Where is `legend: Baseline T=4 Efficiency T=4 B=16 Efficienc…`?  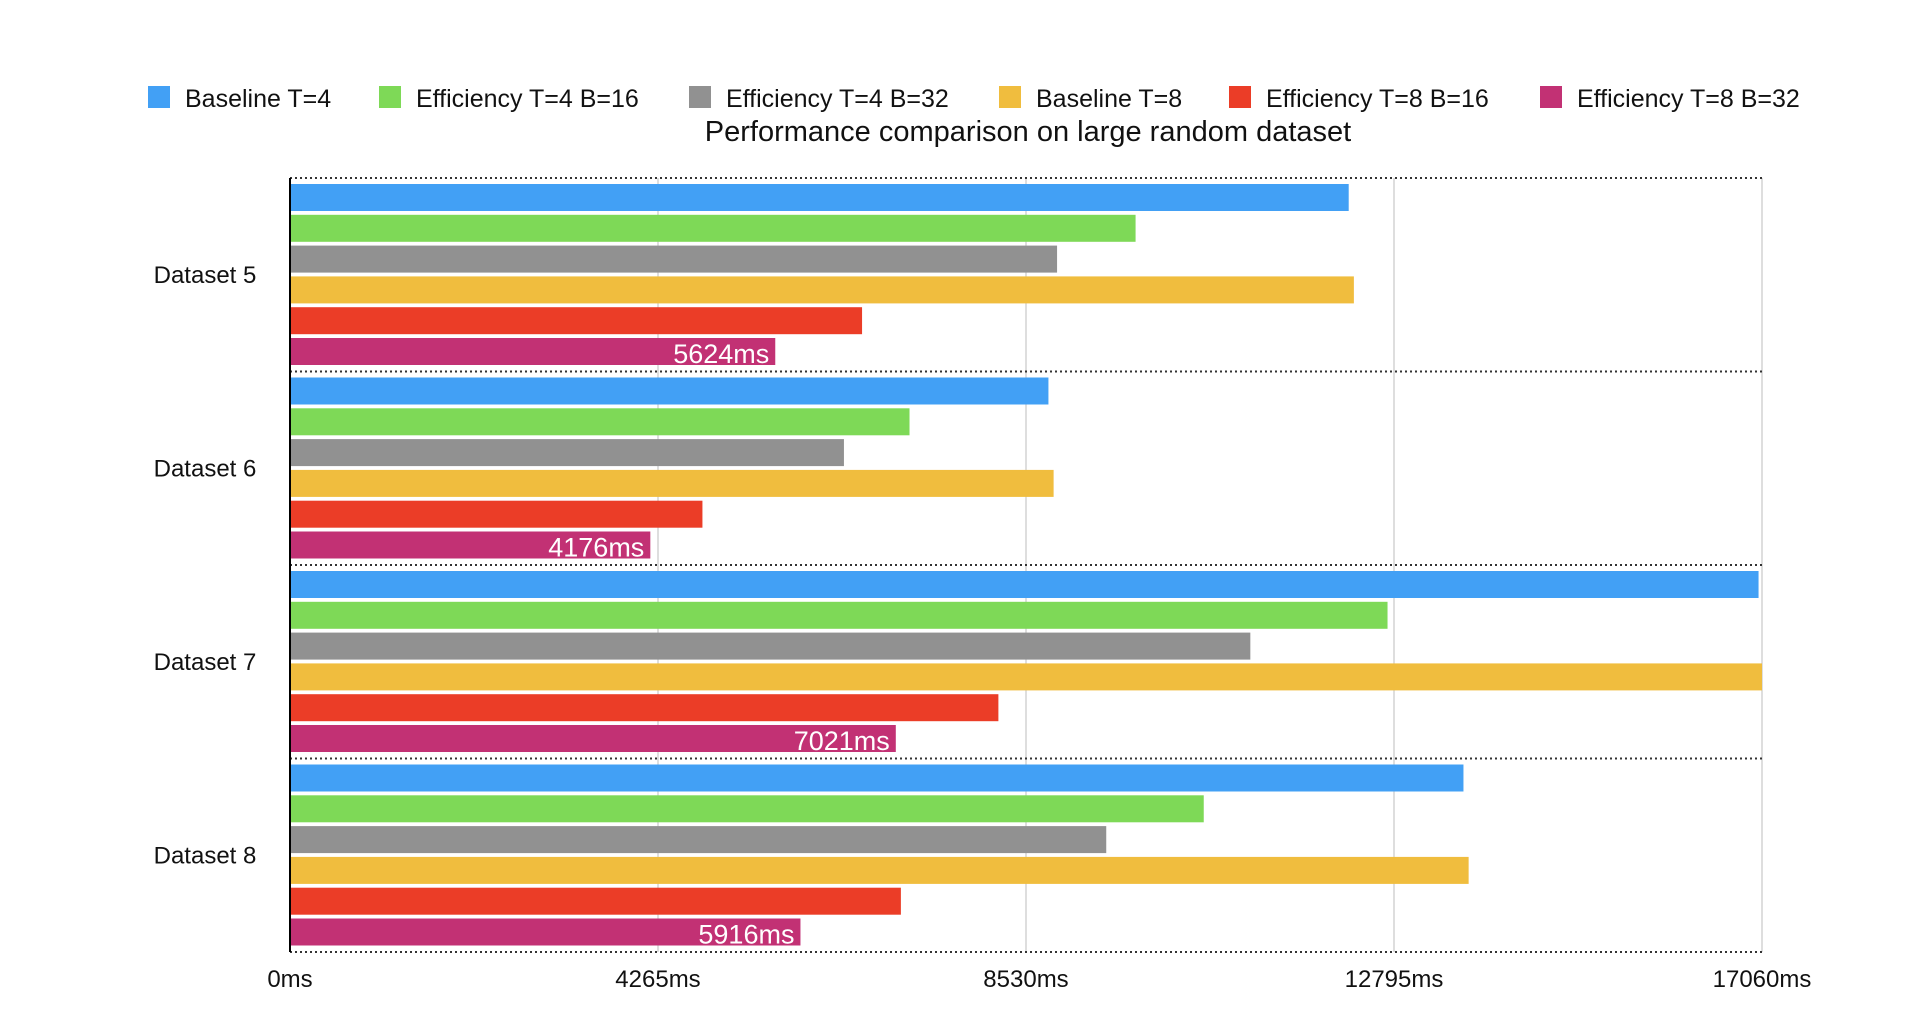 legend: Baseline T=4 Efficiency T=4 B=16 Efficienc… is located at coordinates (974, 99).